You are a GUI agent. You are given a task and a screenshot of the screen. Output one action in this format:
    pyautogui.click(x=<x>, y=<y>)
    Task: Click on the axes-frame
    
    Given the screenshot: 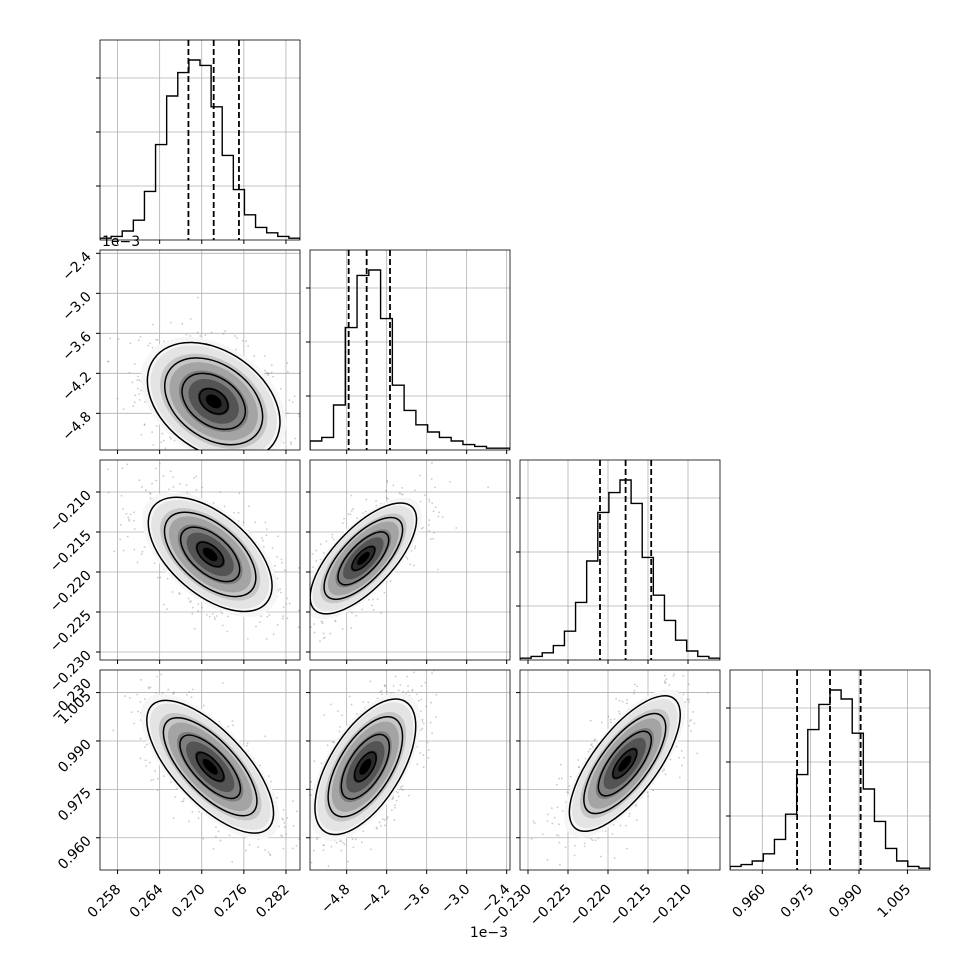 What is the action you would take?
    pyautogui.click(x=410, y=350)
    